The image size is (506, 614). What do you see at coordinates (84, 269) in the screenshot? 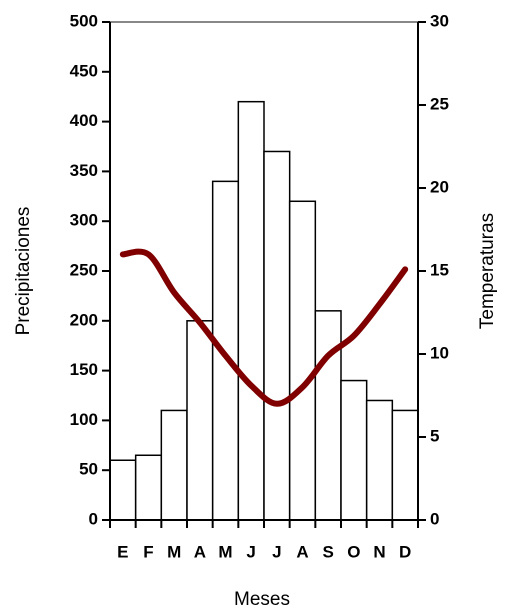
I see `y-tick-label: 250` at bounding box center [84, 269].